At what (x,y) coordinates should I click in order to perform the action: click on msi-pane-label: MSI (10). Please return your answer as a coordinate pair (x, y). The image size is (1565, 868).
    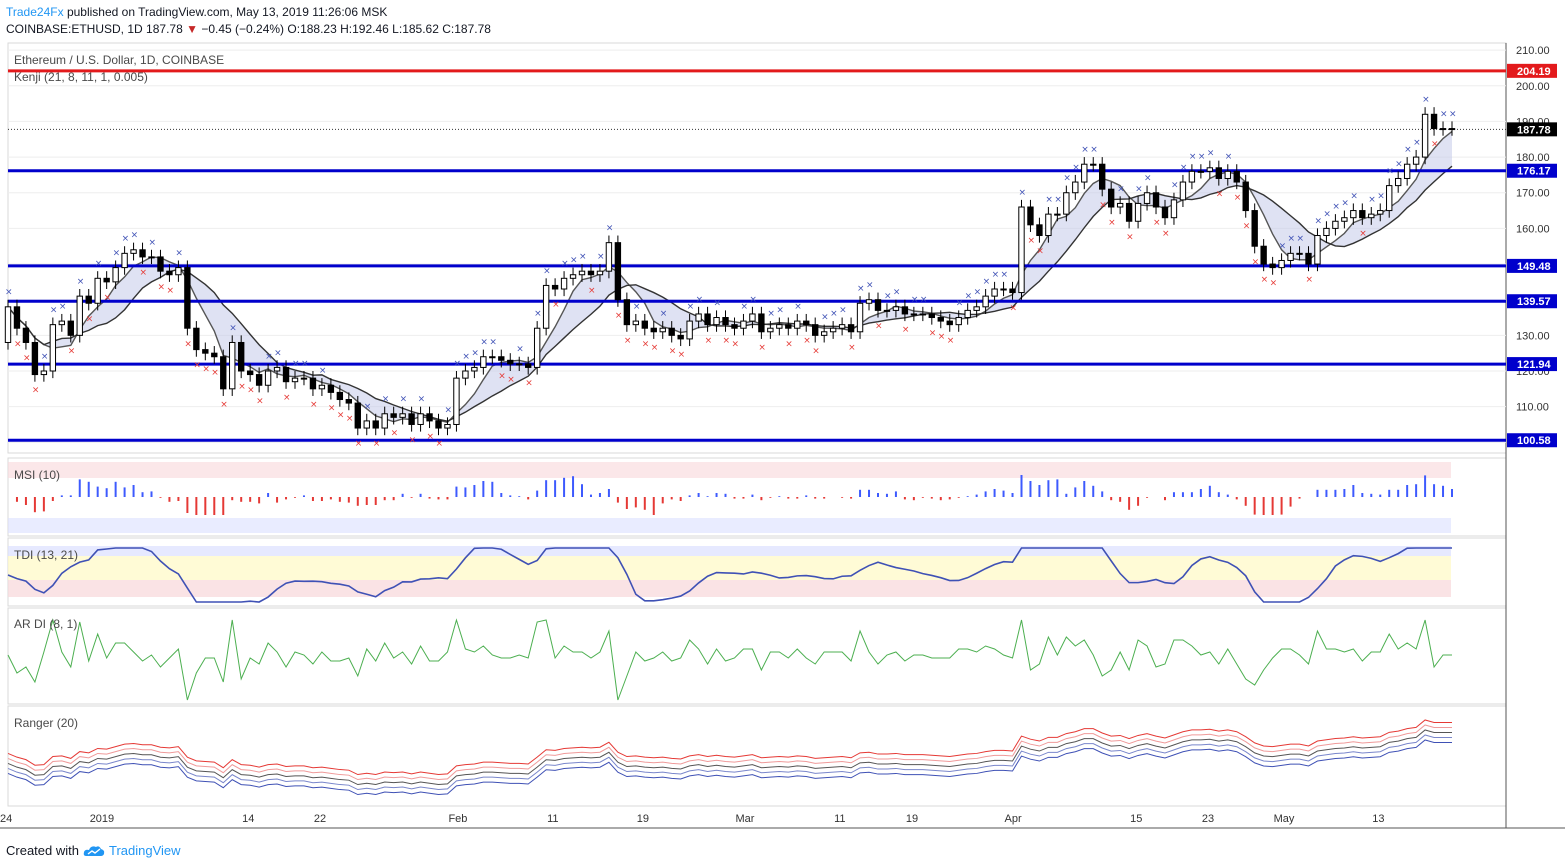
    Looking at the image, I should click on (37, 475).